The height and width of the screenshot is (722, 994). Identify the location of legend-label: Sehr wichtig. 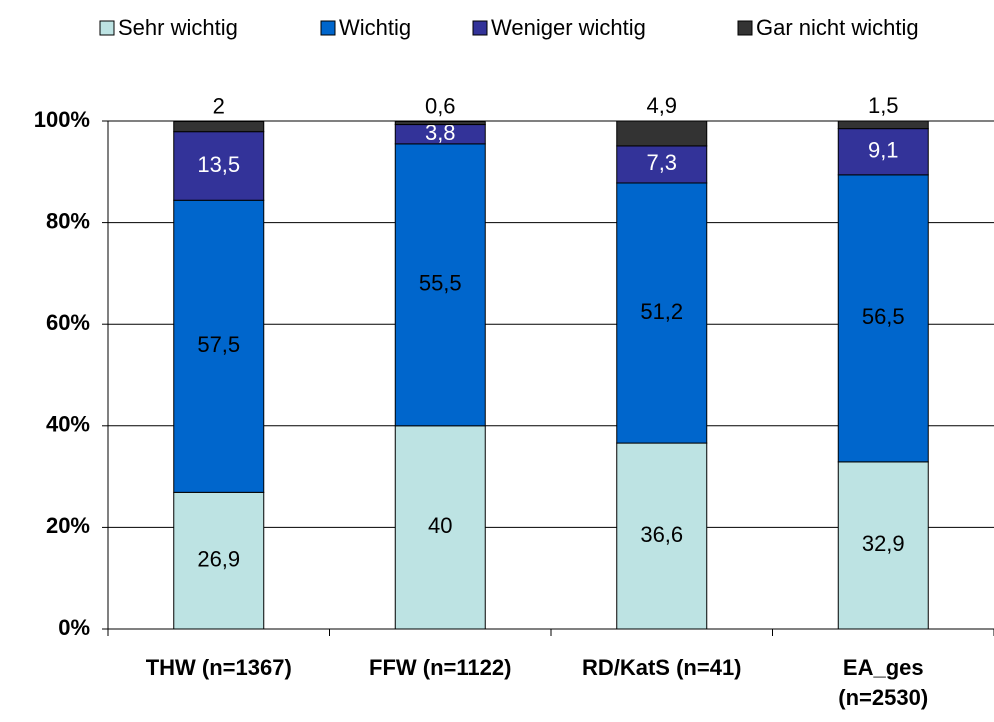
(178, 27).